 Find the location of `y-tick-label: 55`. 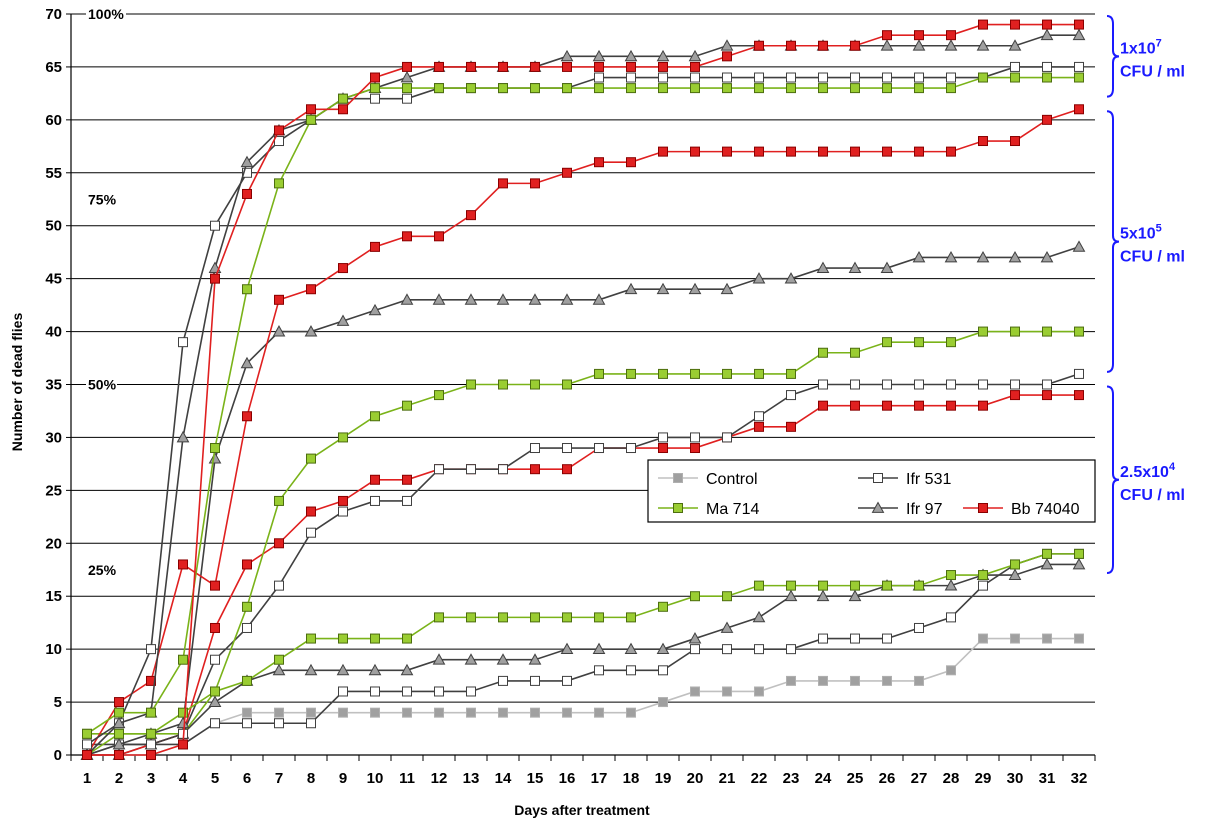

y-tick-label: 55 is located at coordinates (53, 173).